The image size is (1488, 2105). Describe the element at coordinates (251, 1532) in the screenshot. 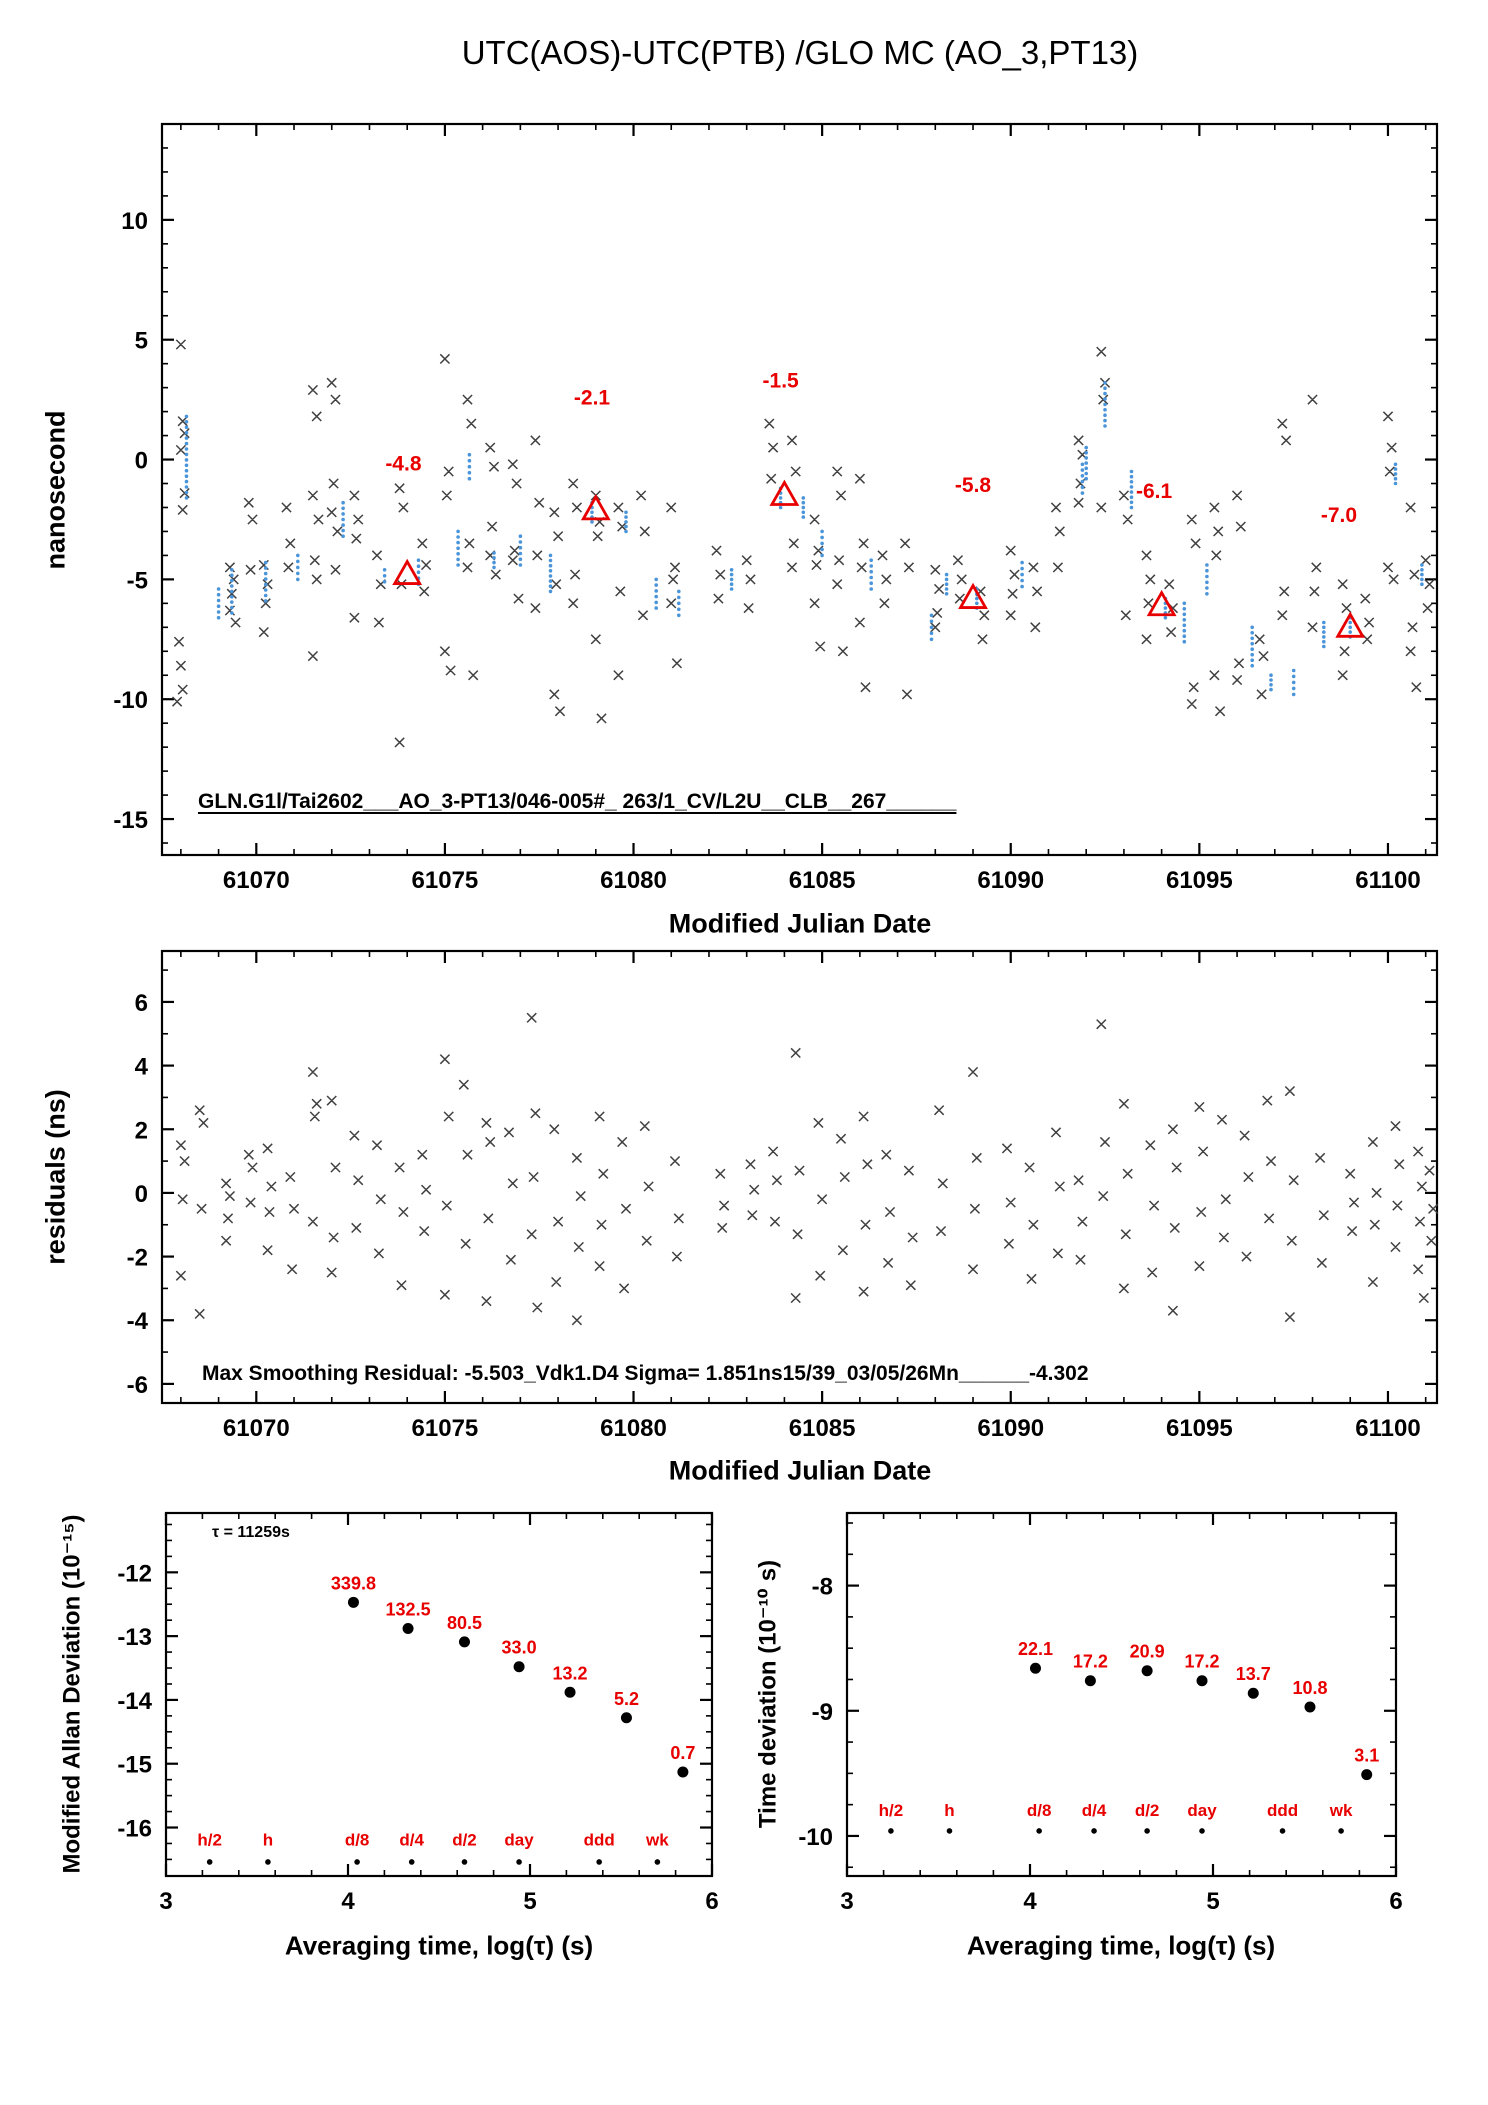

I see `tau-annotation: τ = 11259s` at that location.